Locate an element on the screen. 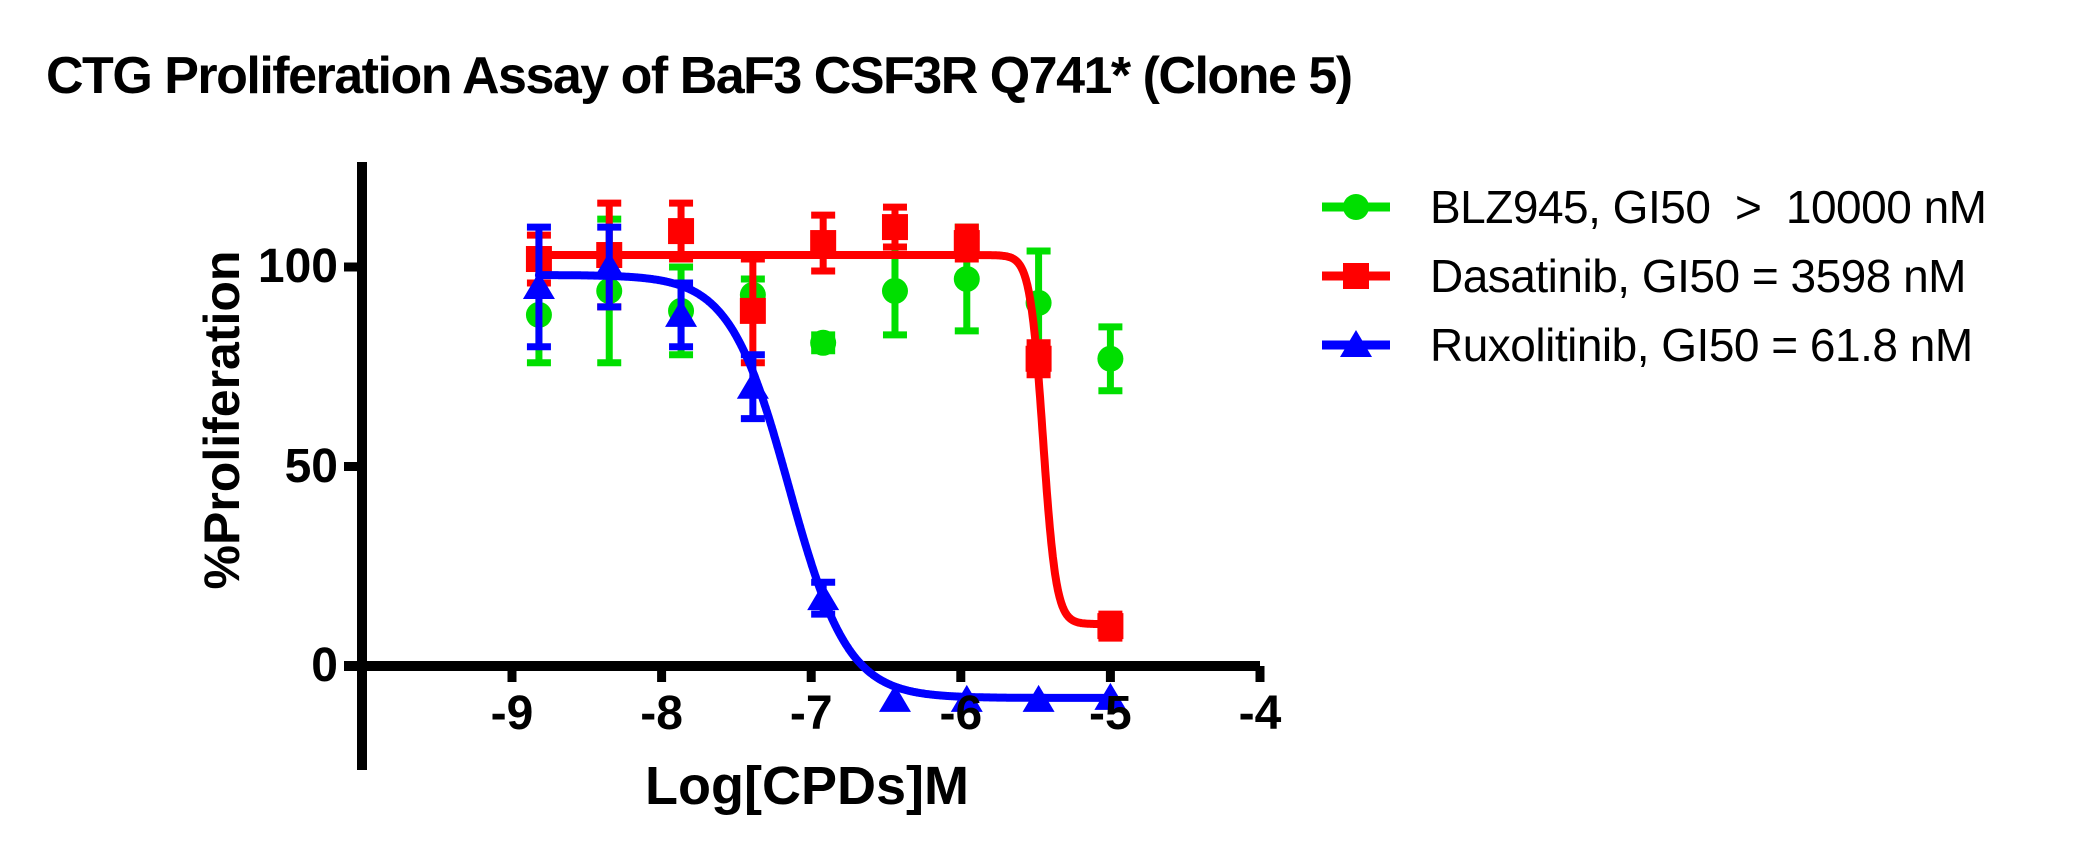 This screenshot has height=852, width=2075. y-tick-label-50: 50 is located at coordinates (311, 466).